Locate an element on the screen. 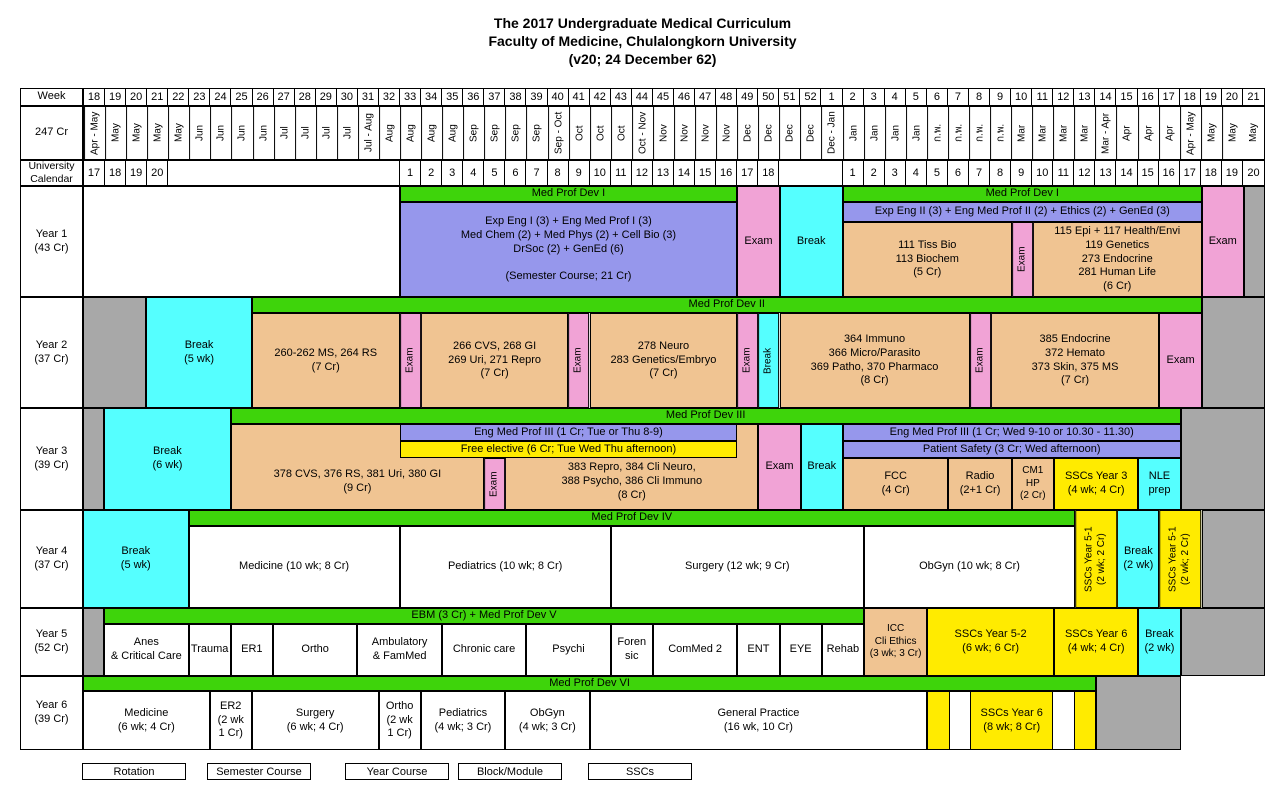  year5-trauma-rotation: Trauma is located at coordinates (209, 650).